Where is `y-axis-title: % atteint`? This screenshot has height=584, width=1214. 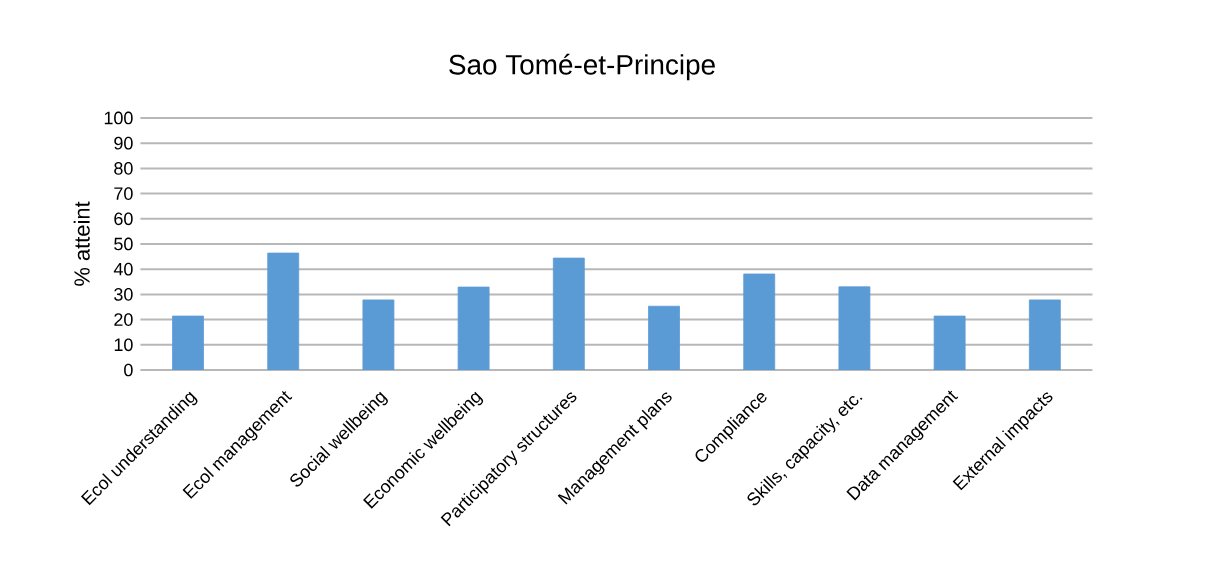
y-axis-title: % atteint is located at coordinates (81, 243).